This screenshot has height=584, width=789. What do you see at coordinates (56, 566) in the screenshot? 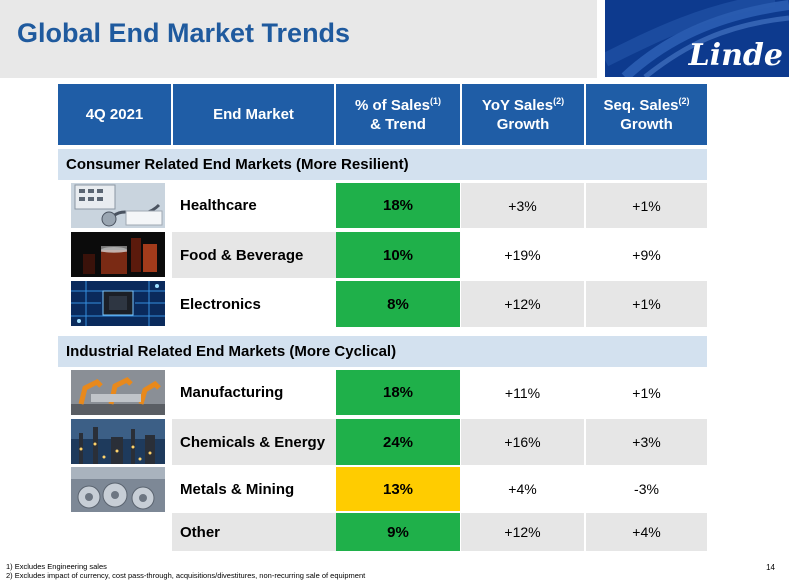
I see `footnote-1: 1) Excludes Engineering sales` at bounding box center [56, 566].